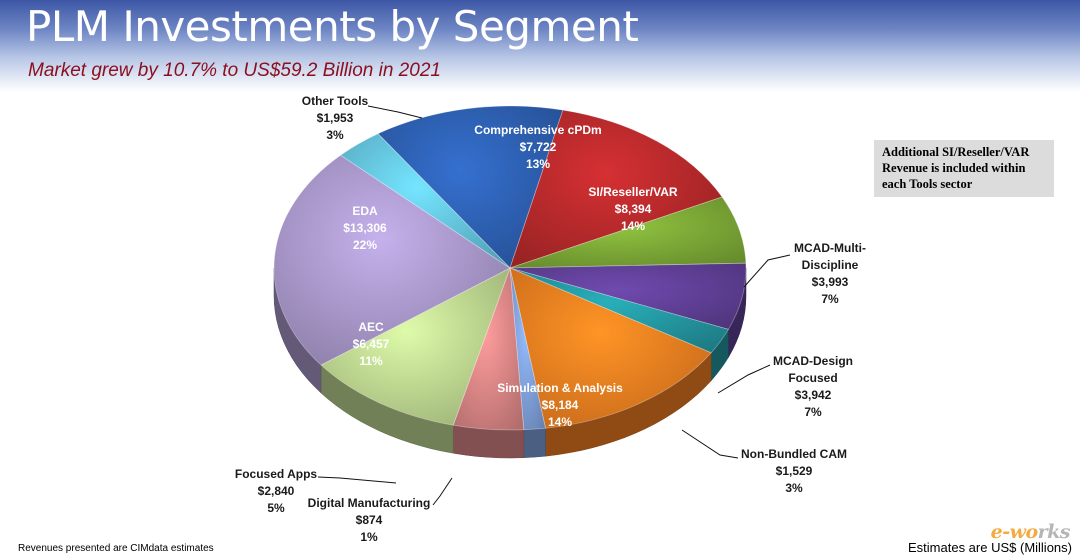 The height and width of the screenshot is (560, 1080). I want to click on slice-value: $7,722, so click(538, 147).